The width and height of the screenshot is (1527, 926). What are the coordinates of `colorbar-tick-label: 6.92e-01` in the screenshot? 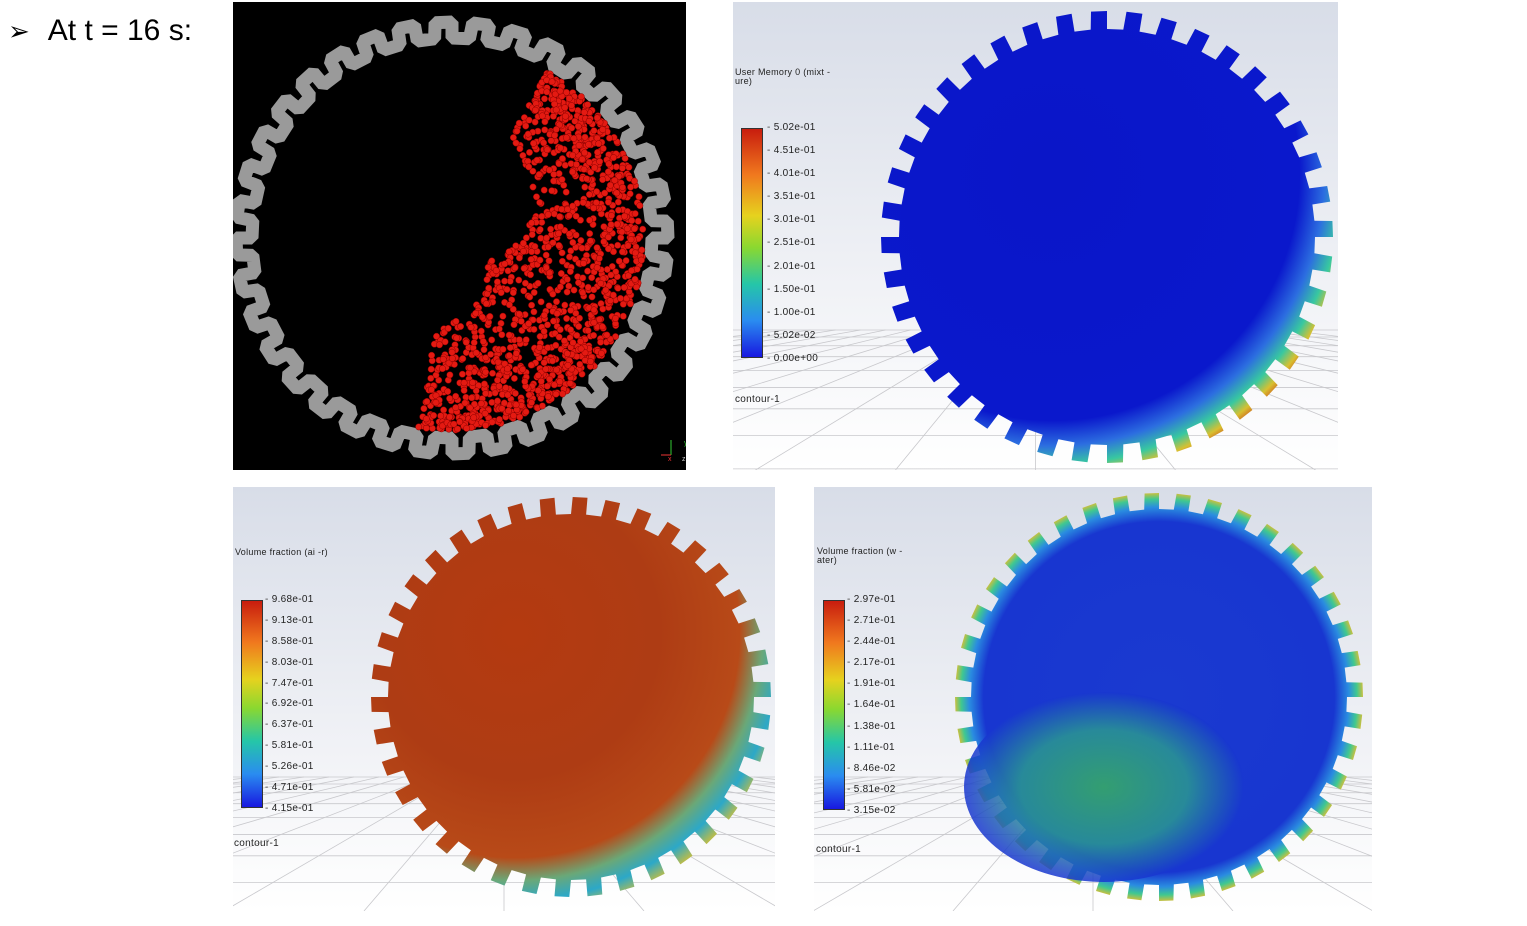 It's located at (289, 703).